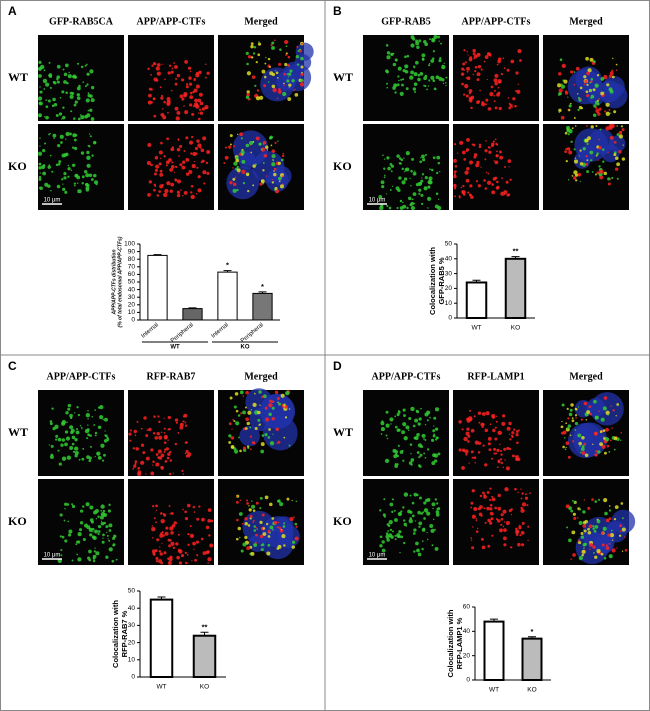 Image resolution: width=650 pixels, height=711 pixels. I want to click on significance: *, so click(532, 631).